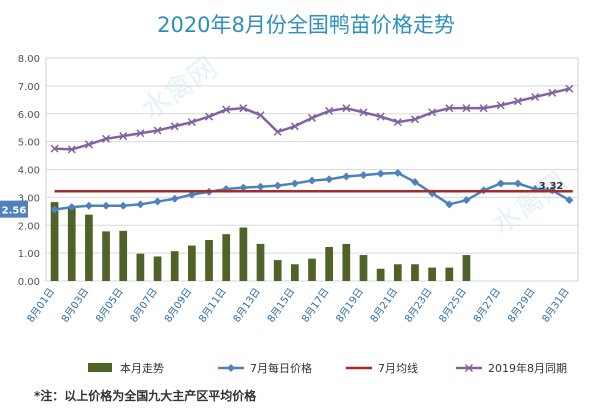  Describe the element at coordinates (306, 25) in the screenshot. I see `chart-title: 2020年8月份全国鸭苗价格走势` at that location.